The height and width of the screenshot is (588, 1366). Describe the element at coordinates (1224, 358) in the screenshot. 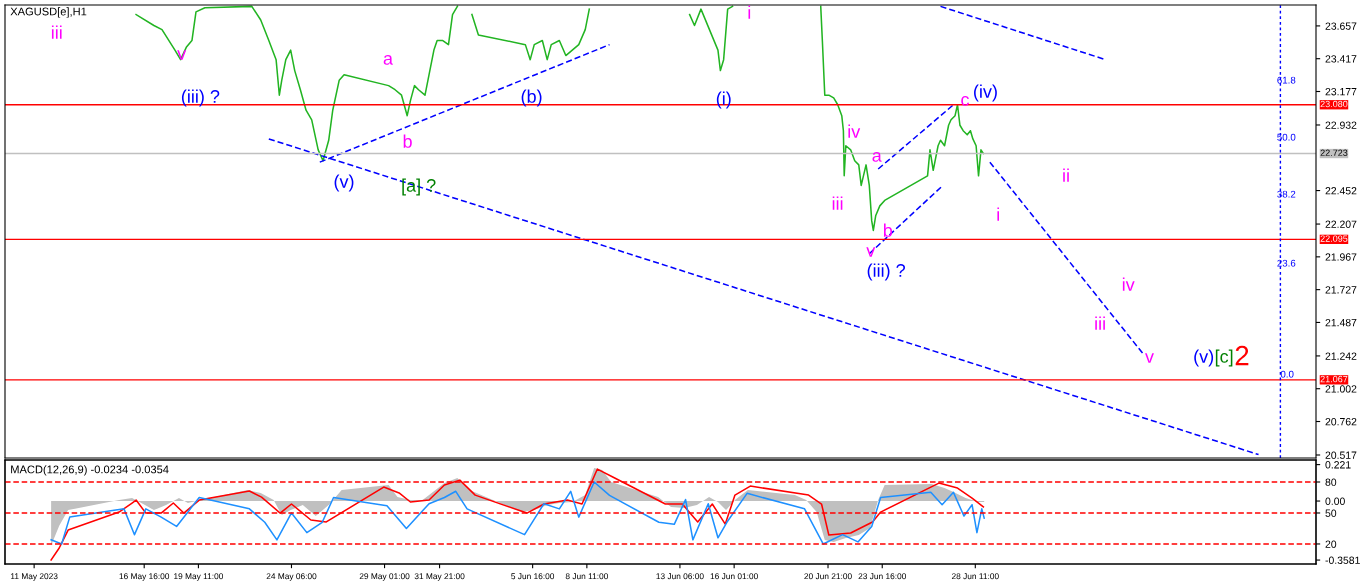

I see `annotation: [c]` at that location.